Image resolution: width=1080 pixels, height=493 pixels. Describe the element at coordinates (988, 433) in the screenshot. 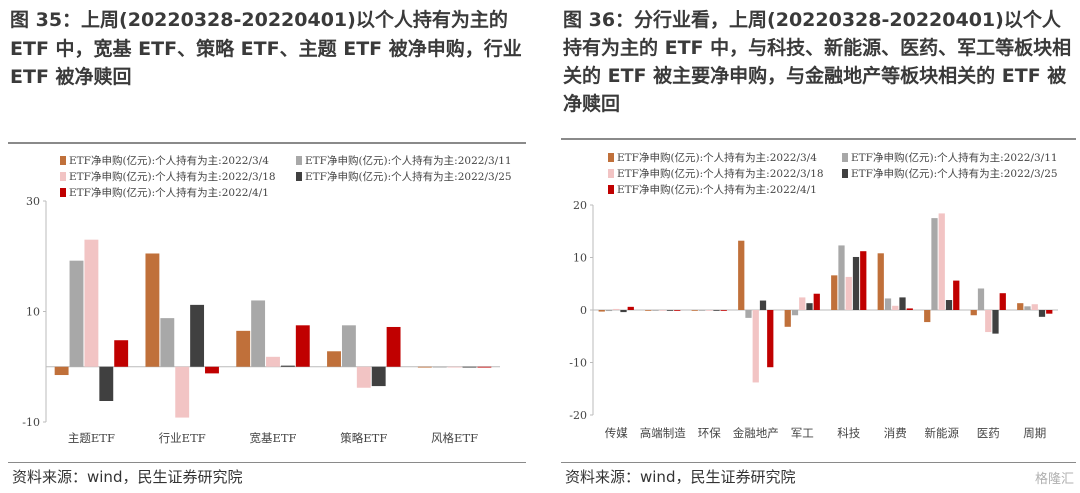

I see `x-tick-label: 医药` at that location.